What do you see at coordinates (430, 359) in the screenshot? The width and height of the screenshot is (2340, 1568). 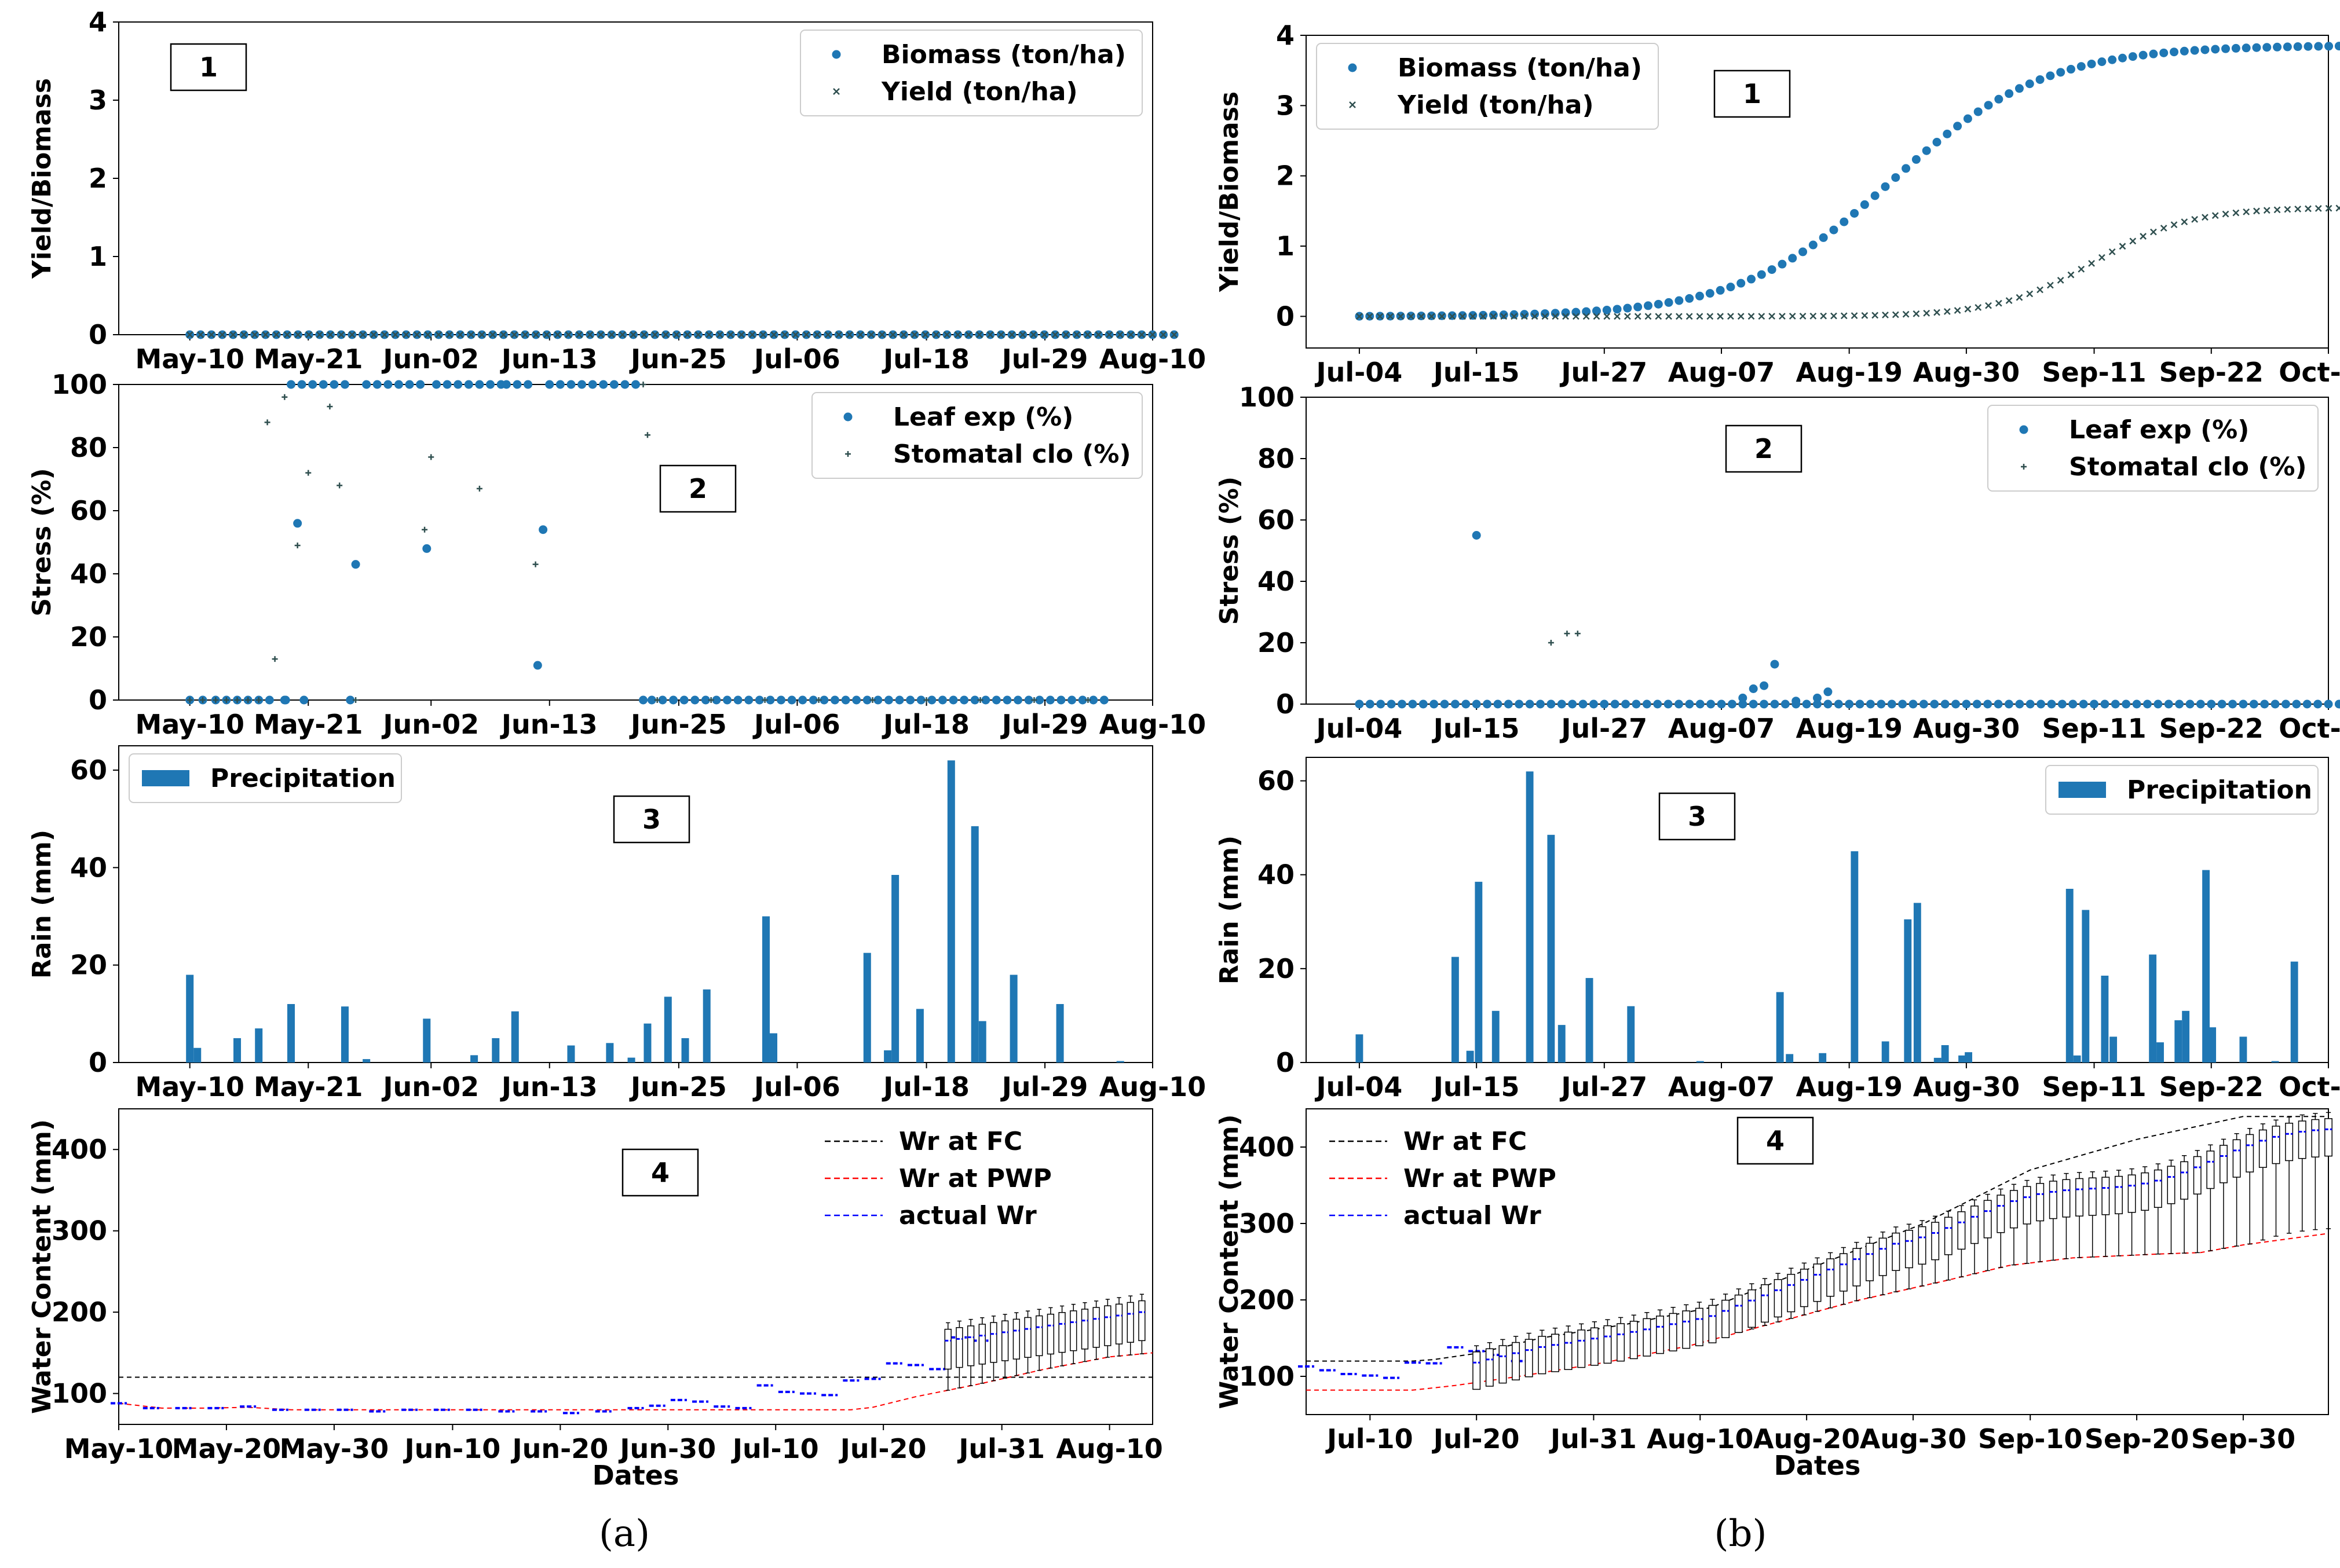 I see `x-tick-label: Jun-02` at bounding box center [430, 359].